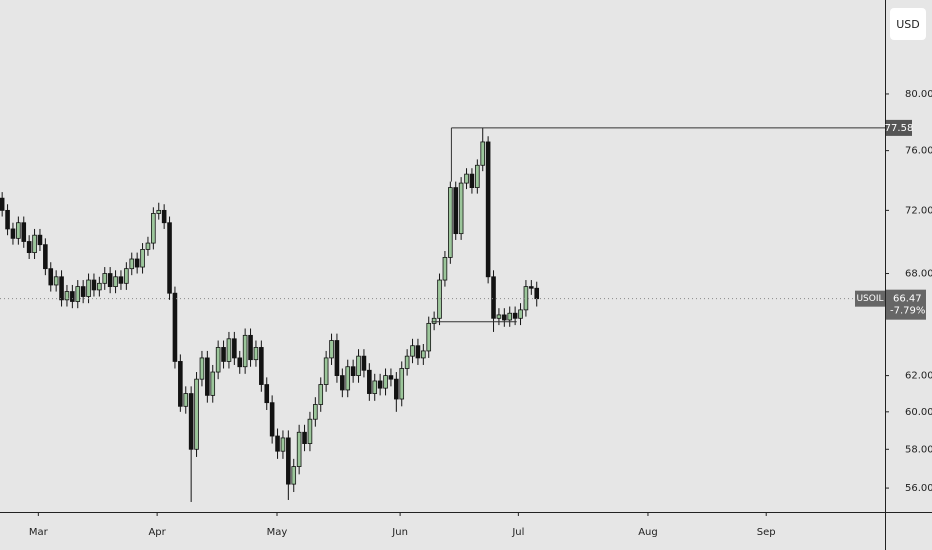 The width and height of the screenshot is (932, 550). I want to click on y-tick-label: 60.00, so click(918, 412).